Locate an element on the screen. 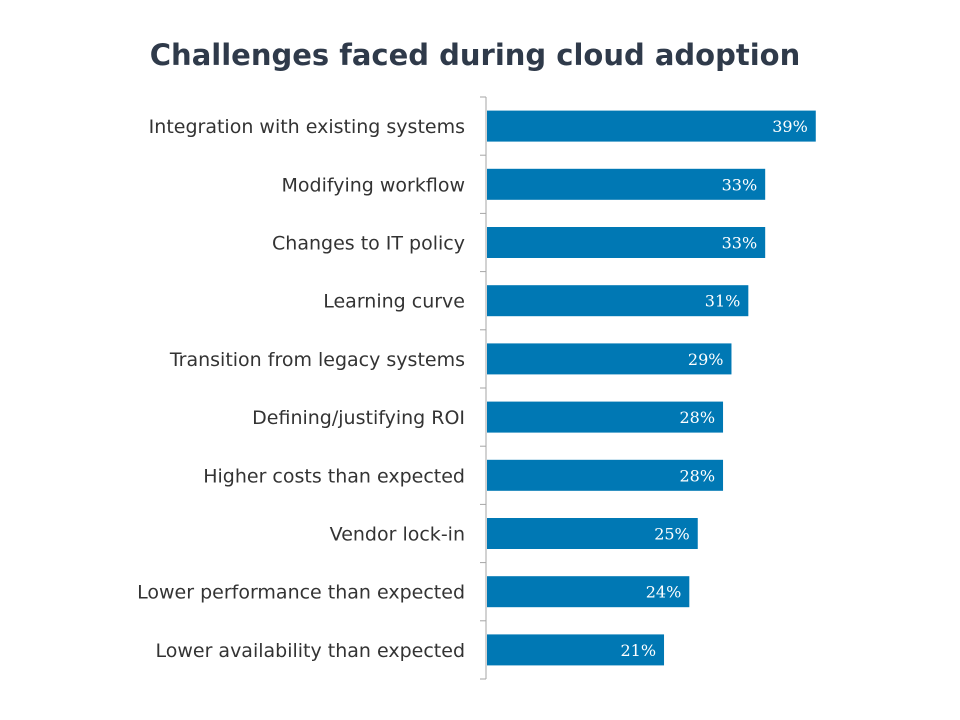 The height and width of the screenshot is (720, 960). chart-title: Challenges faced during cloud adoption is located at coordinates (475, 55).